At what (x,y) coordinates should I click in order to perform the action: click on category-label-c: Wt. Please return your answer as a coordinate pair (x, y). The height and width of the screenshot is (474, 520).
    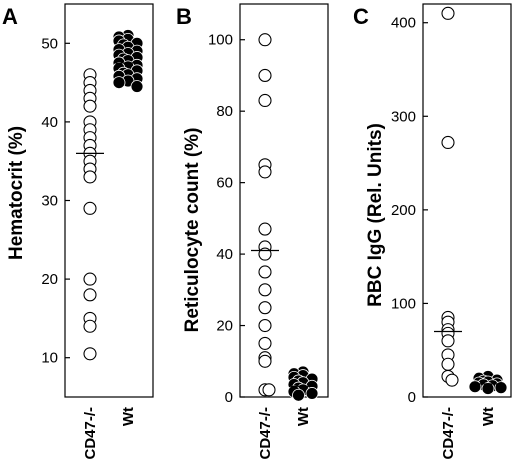
    Looking at the image, I should click on (488, 416).